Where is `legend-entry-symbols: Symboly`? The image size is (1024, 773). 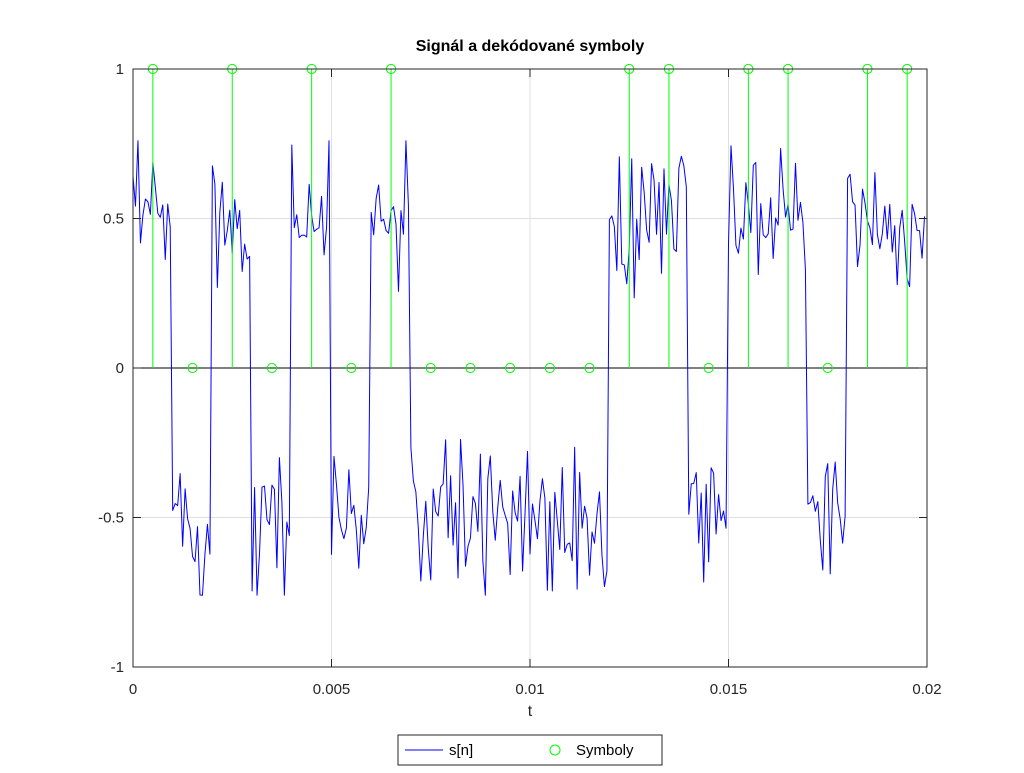 legend-entry-symbols: Symboly is located at coordinates (605, 750).